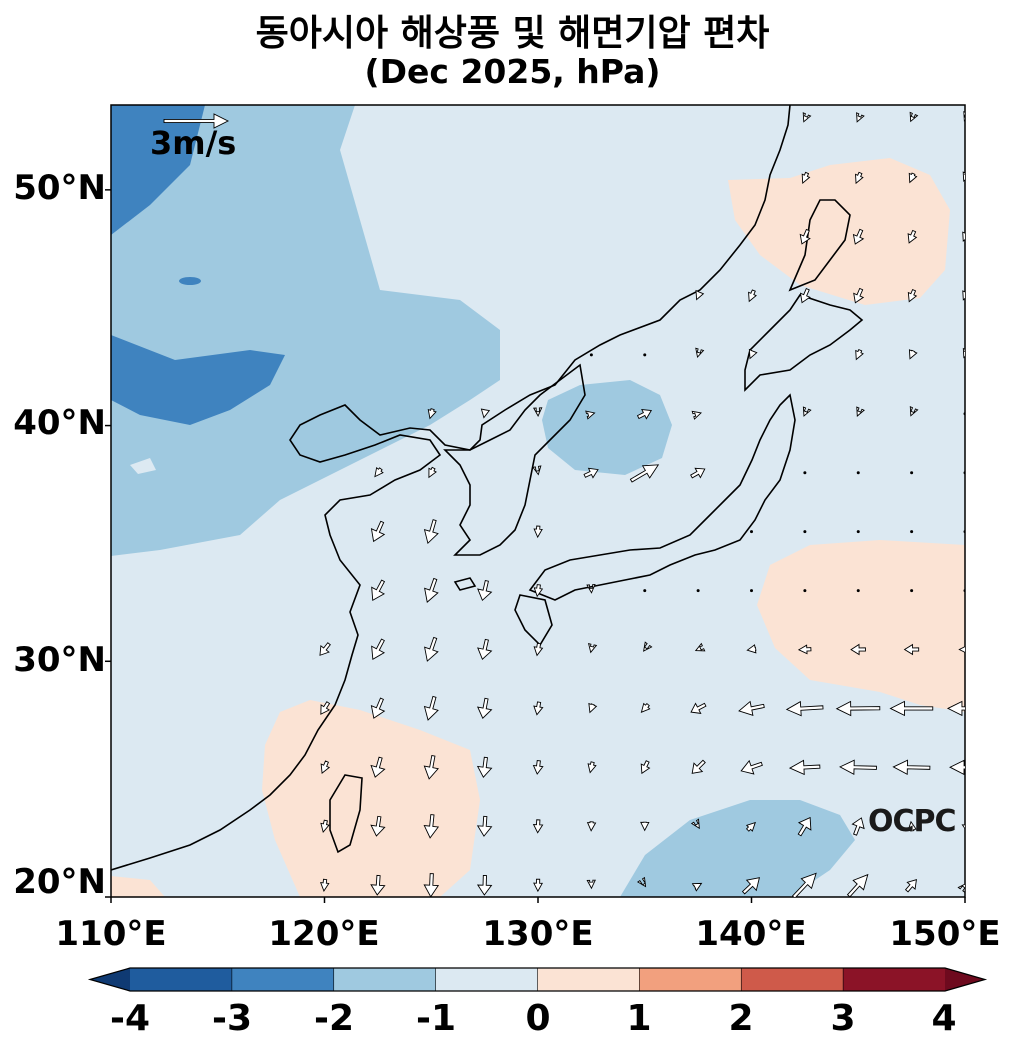 The height and width of the screenshot is (1051, 1025). Describe the element at coordinates (111, 934) in the screenshot. I see `lon-tick-110: 110°E` at that location.